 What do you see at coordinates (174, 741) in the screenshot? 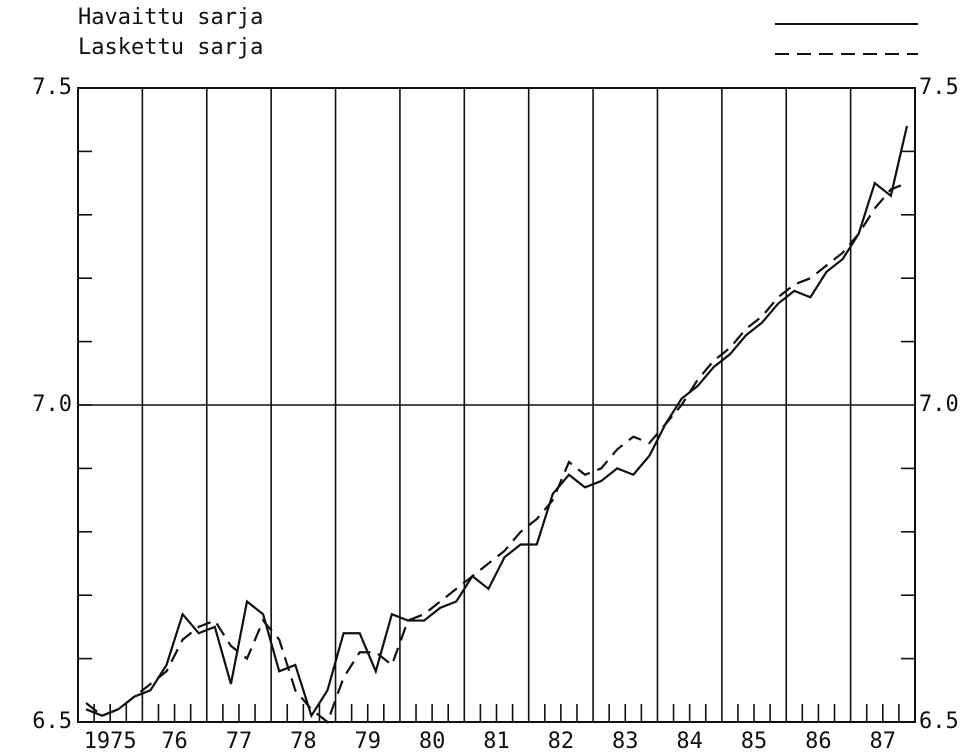
I see `x-tick-label: 76` at bounding box center [174, 741].